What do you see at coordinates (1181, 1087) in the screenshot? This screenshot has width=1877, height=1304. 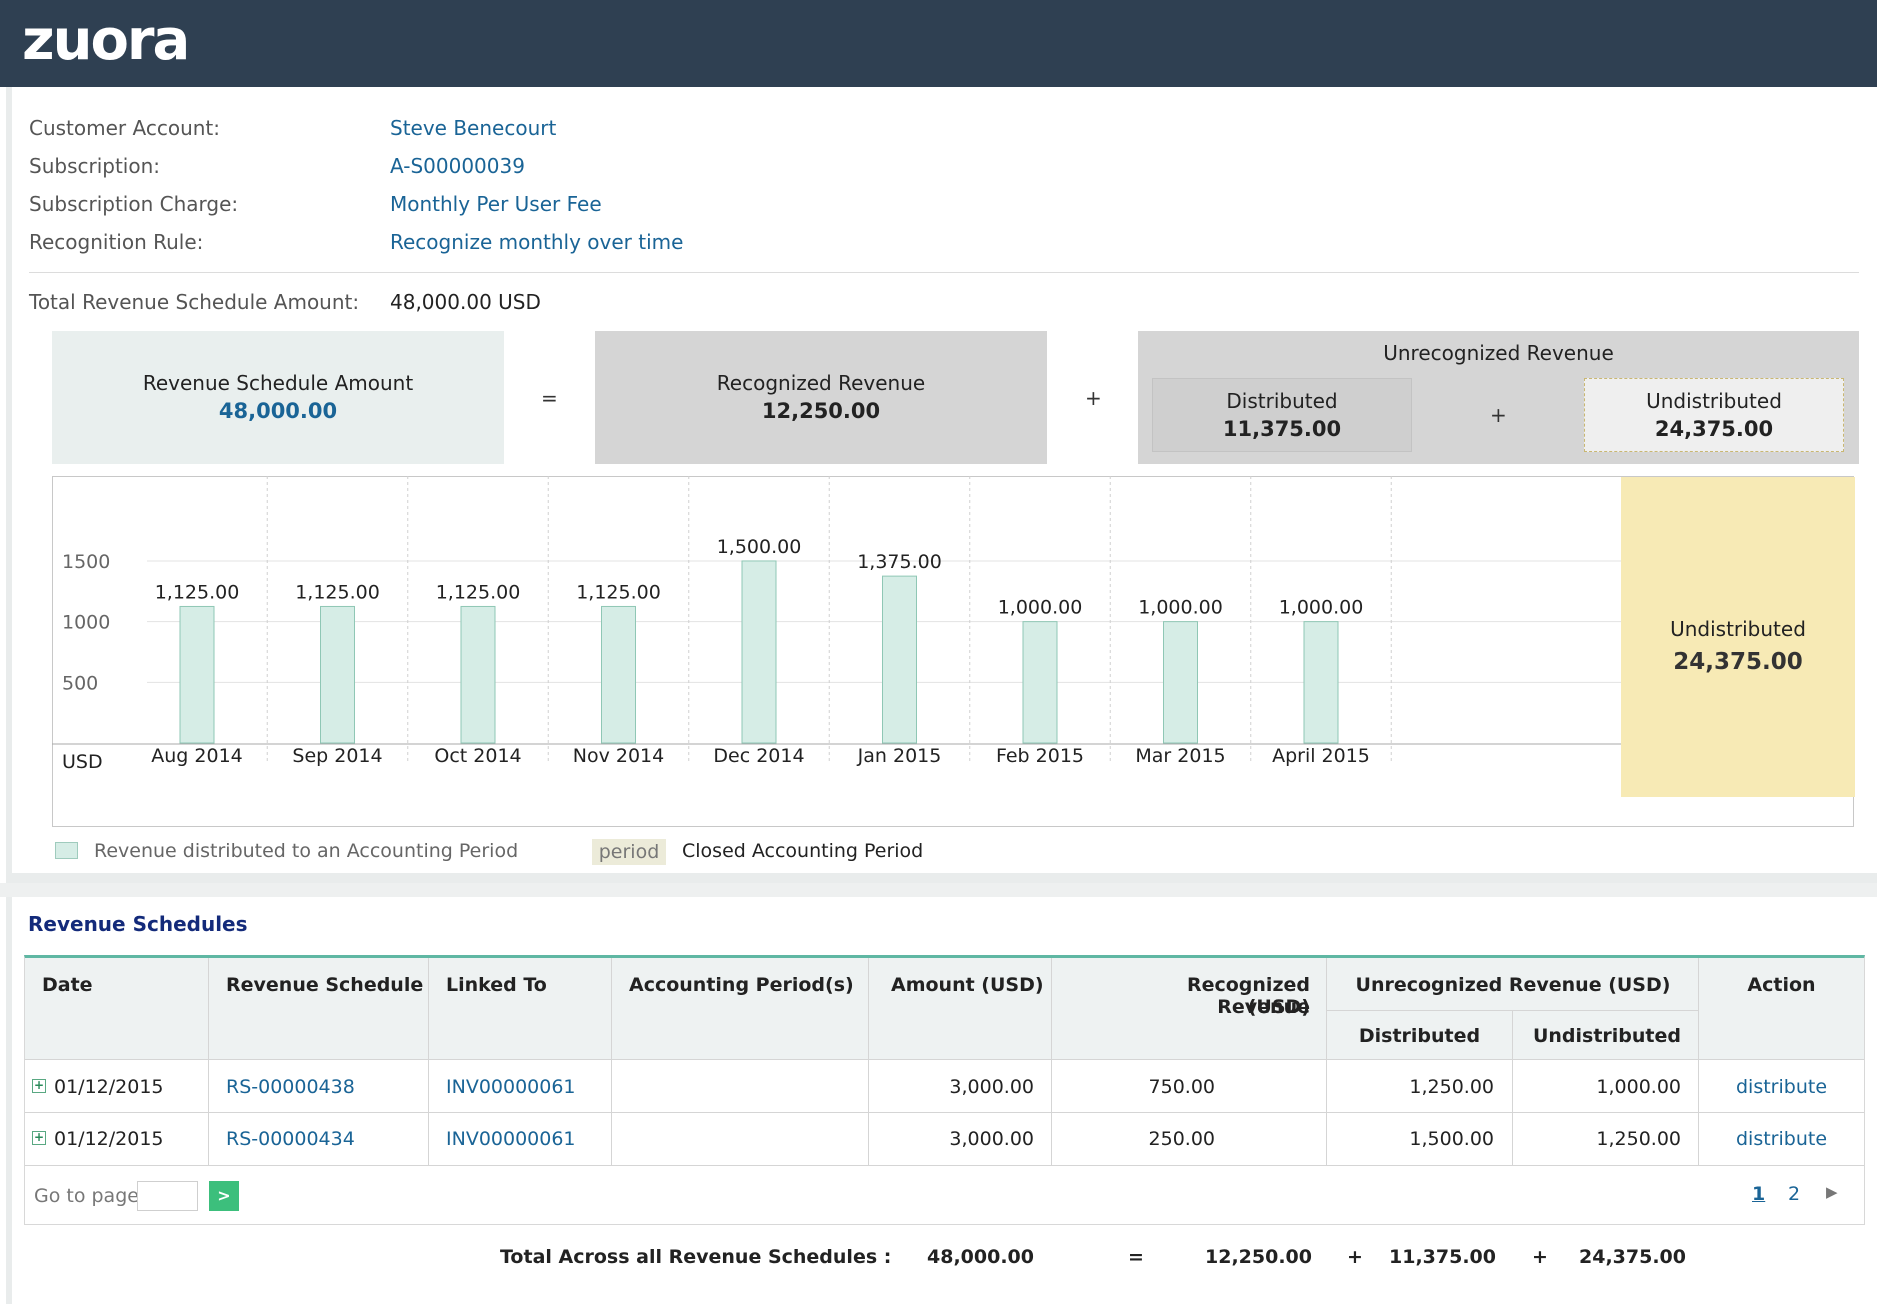 I see `row-recognized: 750.00` at bounding box center [1181, 1087].